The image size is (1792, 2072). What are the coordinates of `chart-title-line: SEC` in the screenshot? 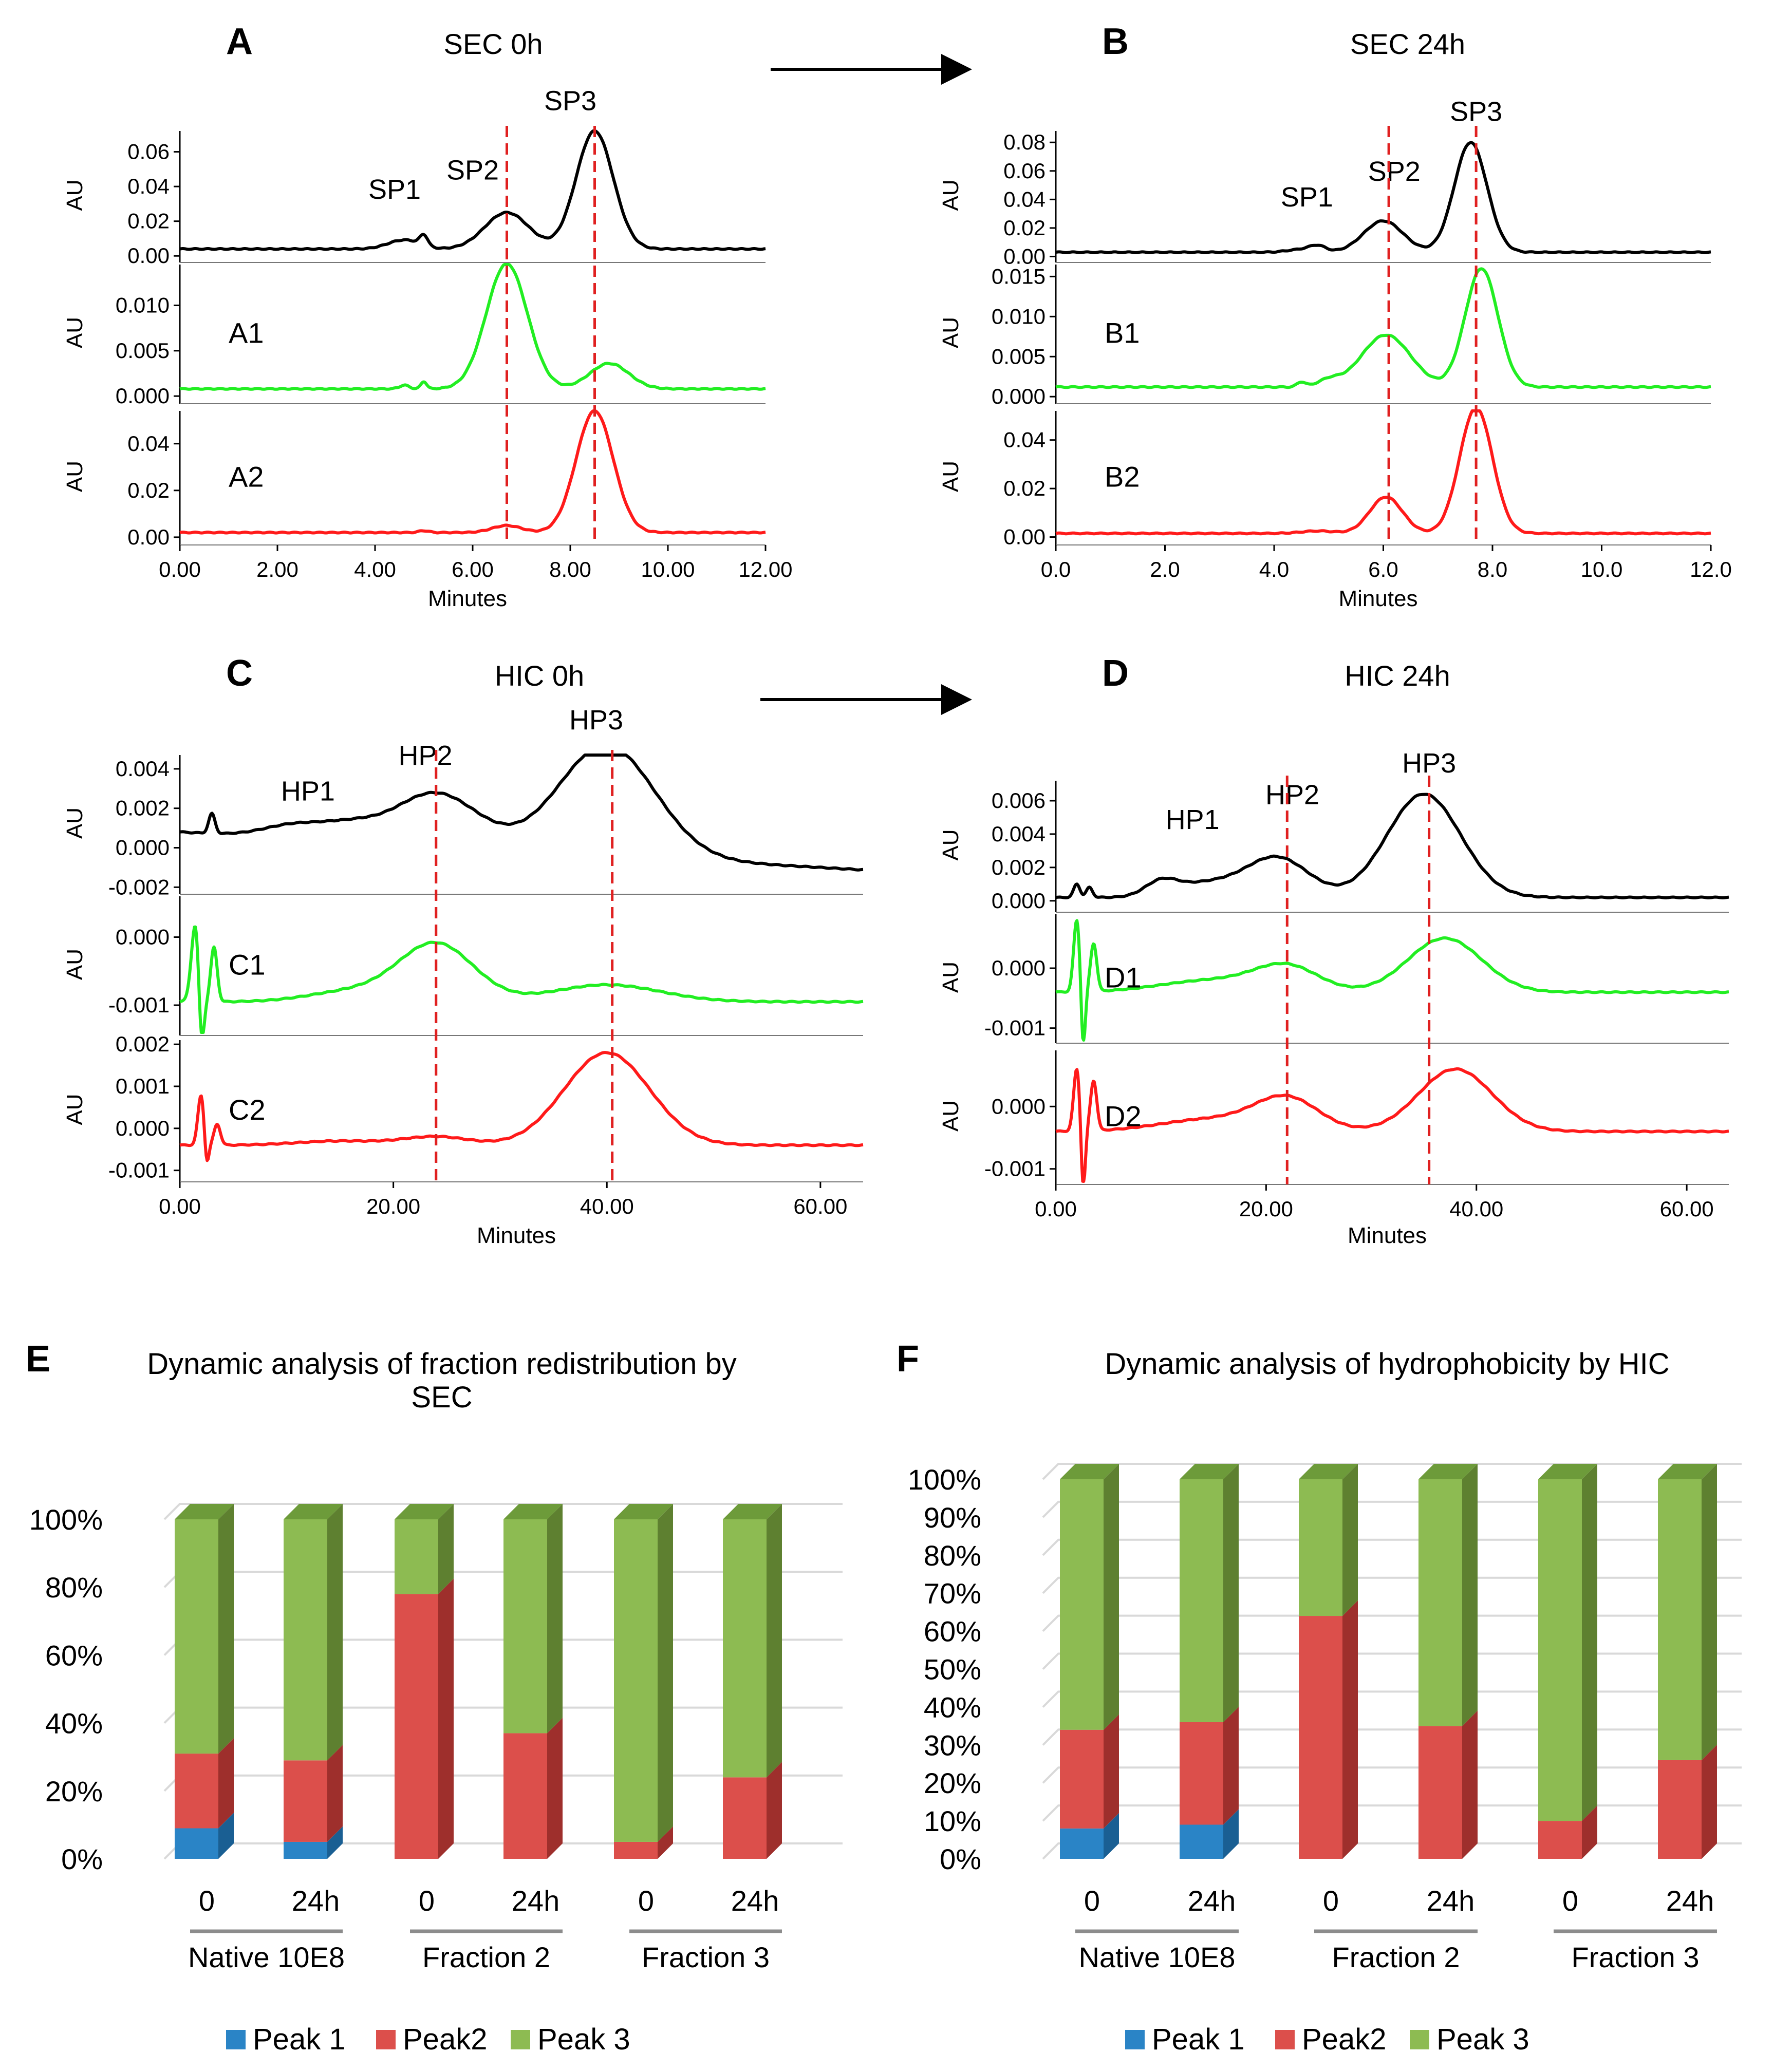 It's located at (441, 1397).